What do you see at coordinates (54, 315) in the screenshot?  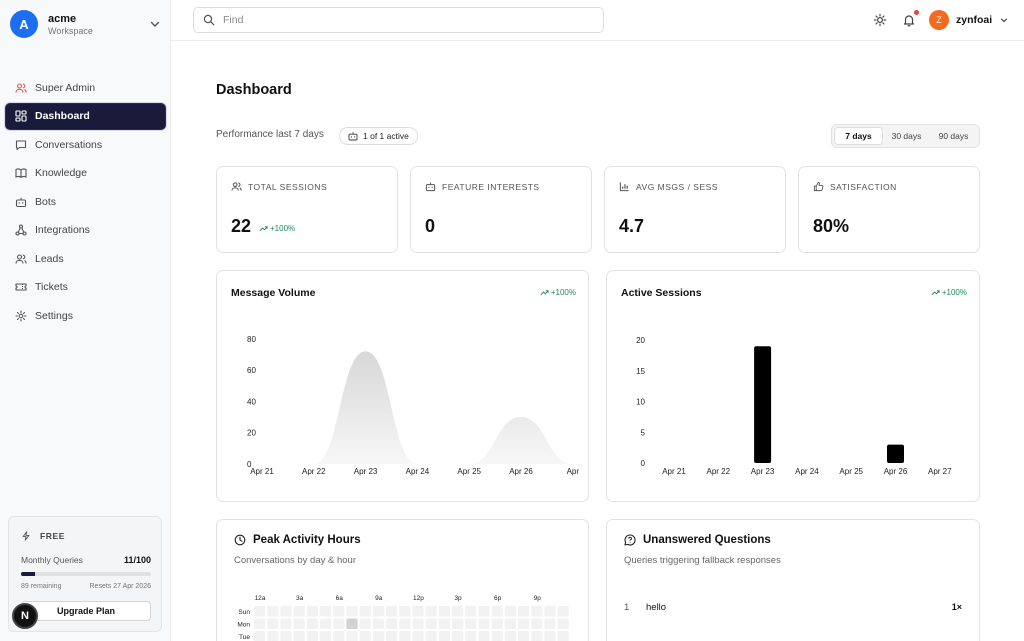 I see `sidebar-item-label: Settings` at bounding box center [54, 315].